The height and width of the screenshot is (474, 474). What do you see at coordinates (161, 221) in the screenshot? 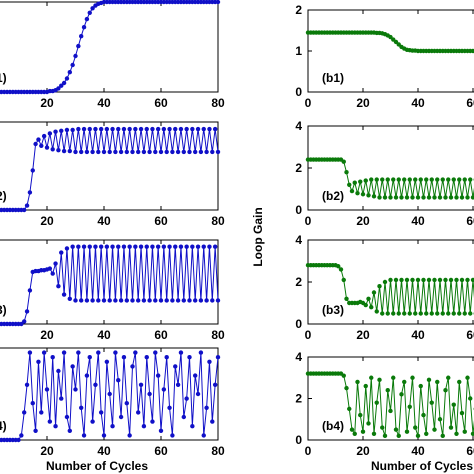
I see `x-tick-label: 60` at bounding box center [161, 221].